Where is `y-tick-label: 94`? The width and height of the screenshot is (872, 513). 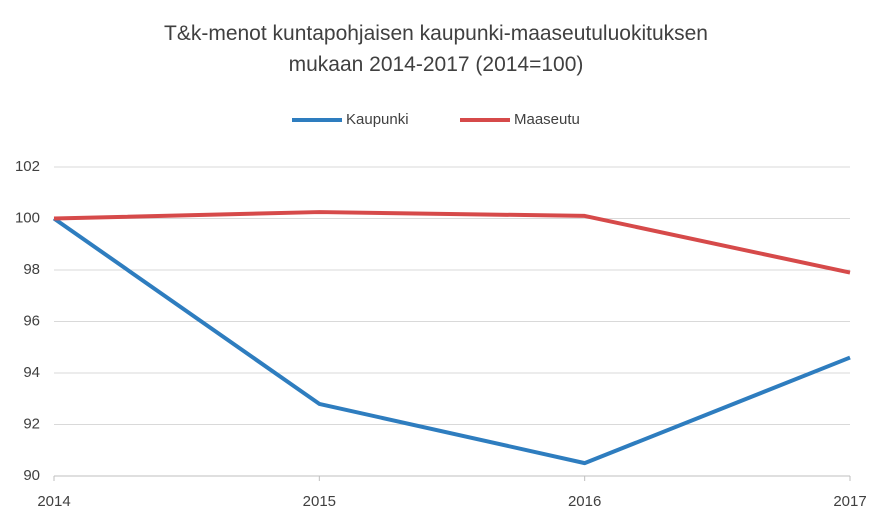 y-tick-label: 94 is located at coordinates (31, 372).